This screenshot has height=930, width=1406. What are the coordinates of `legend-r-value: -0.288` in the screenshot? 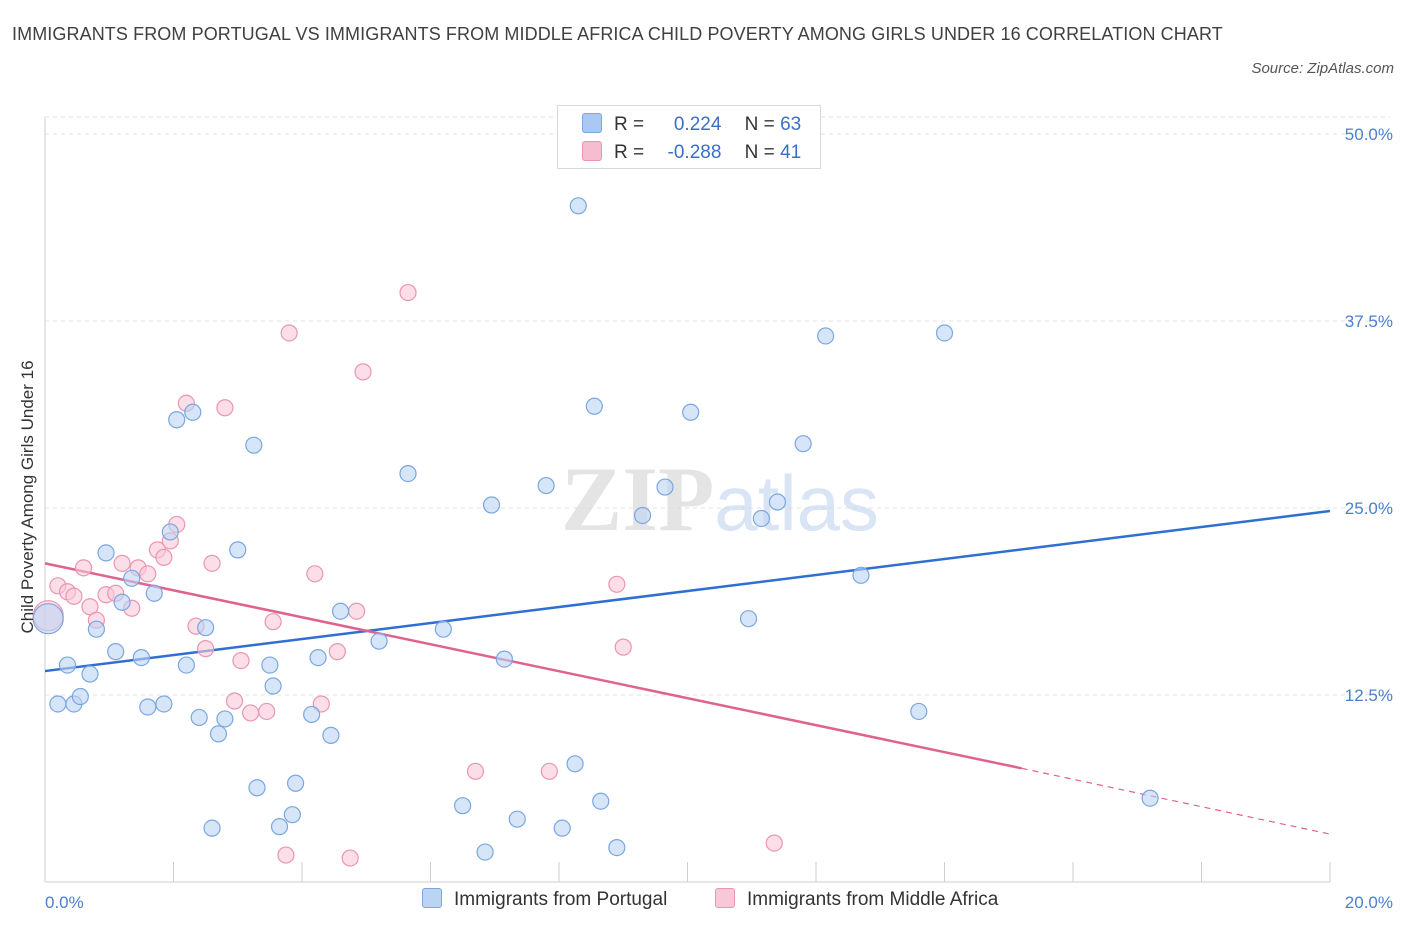 It's located at (694, 152).